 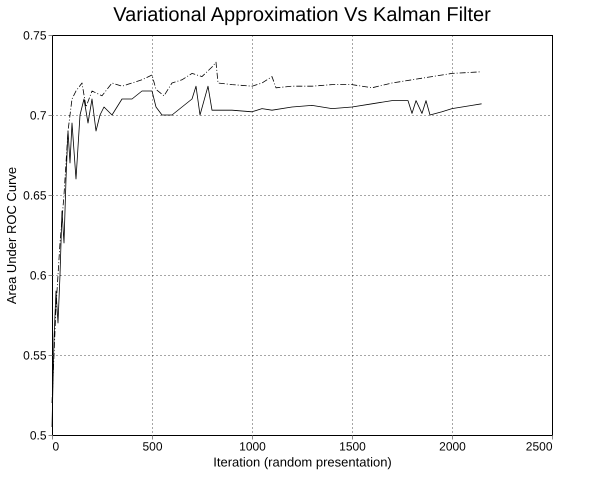 What do you see at coordinates (302, 15) in the screenshot?
I see `chart-title: Variational Approximation Vs Kalman Filter` at bounding box center [302, 15].